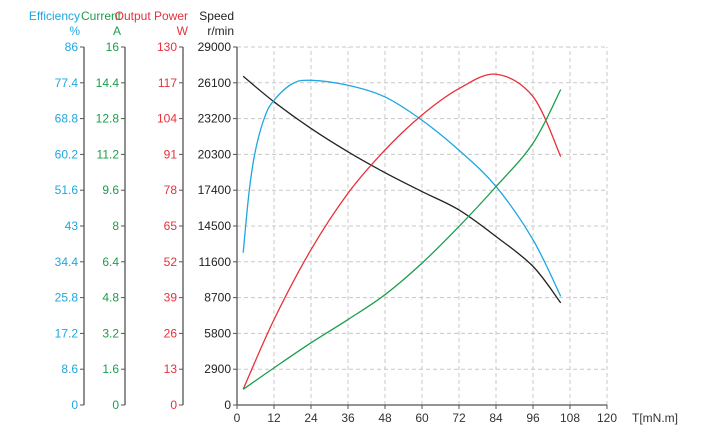  What do you see at coordinates (220, 31) in the screenshot?
I see `speed-axis-unit: r/min` at bounding box center [220, 31].